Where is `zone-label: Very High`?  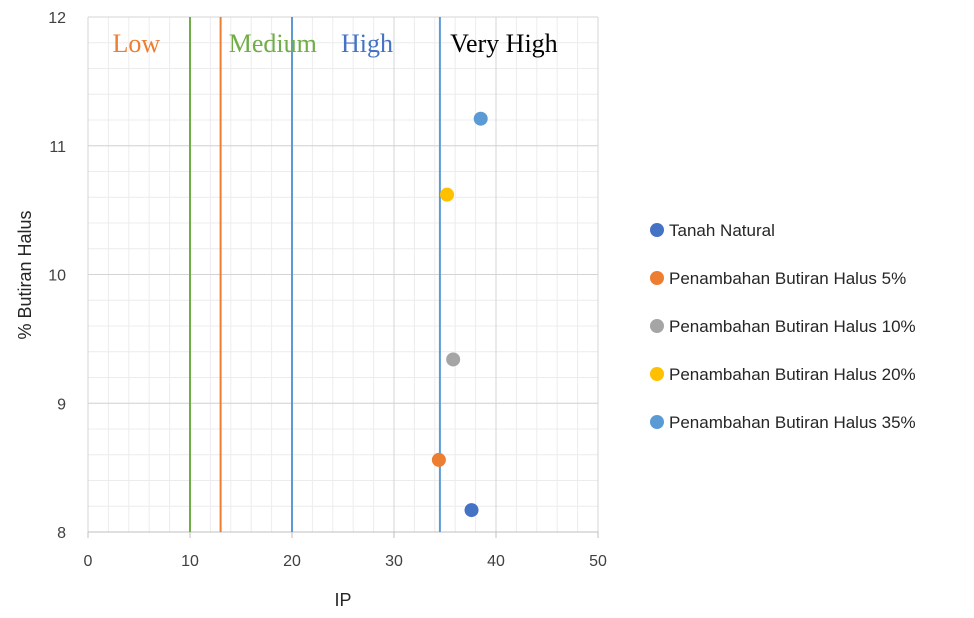 zone-label: Very High is located at coordinates (504, 43).